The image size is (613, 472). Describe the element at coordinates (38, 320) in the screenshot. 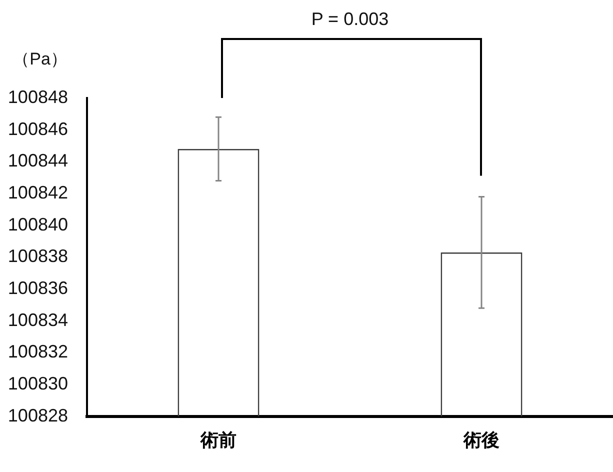

I see `y-tick-label: 100834` at that location.